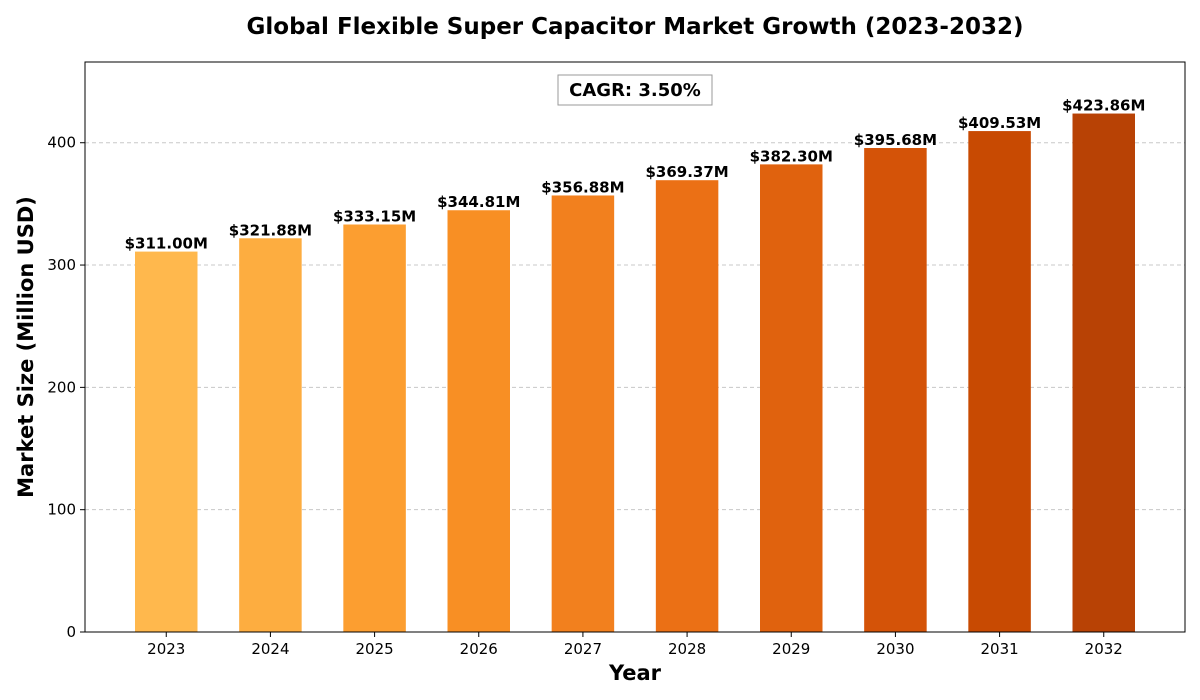 This screenshot has height=700, width=1200. I want to click on bar-2028, so click(687, 406).